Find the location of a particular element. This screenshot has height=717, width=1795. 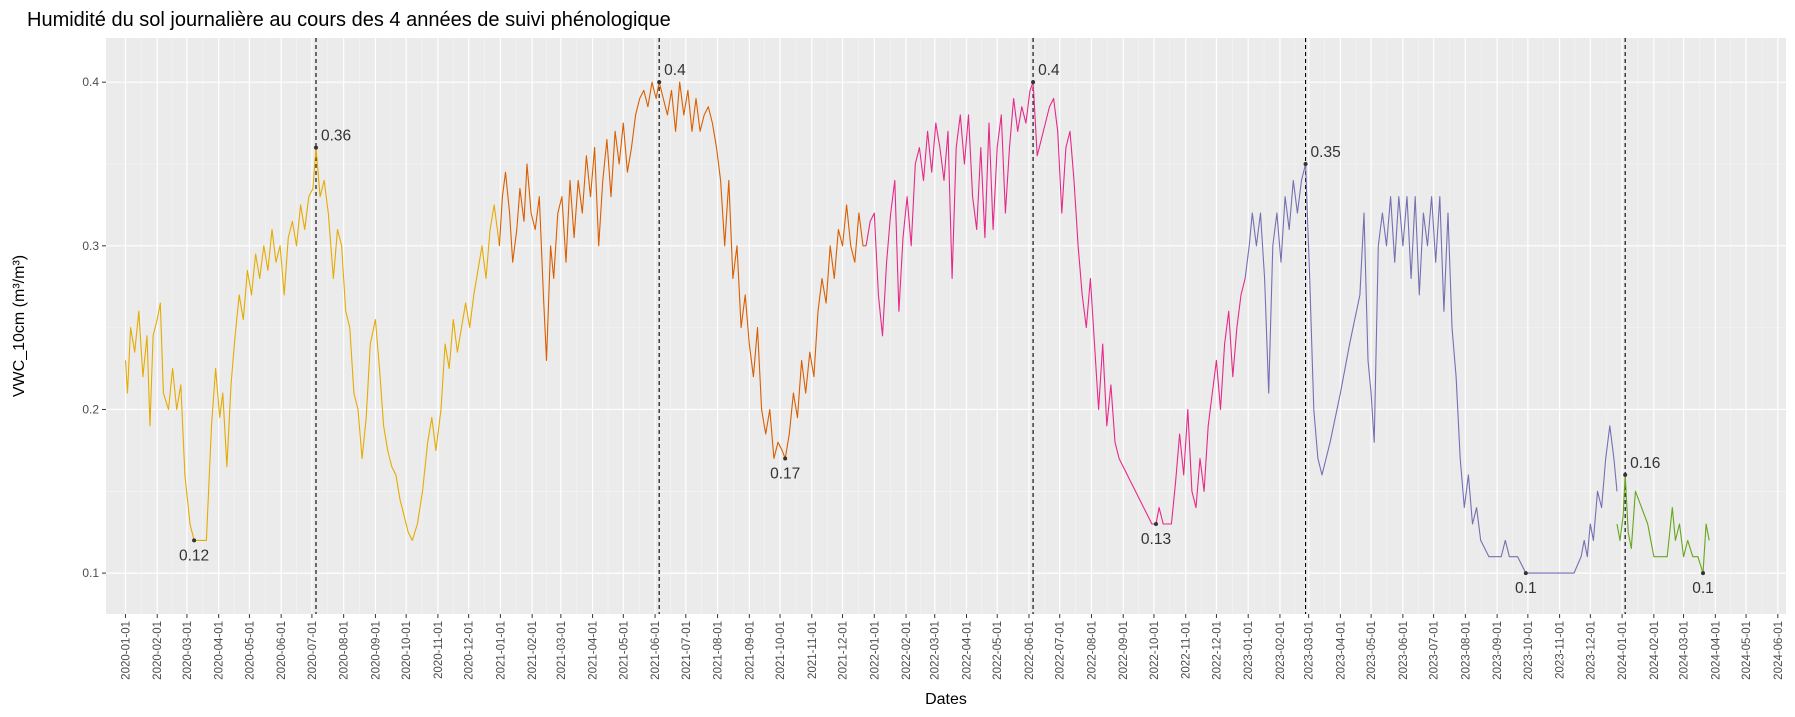

x-tick-label: 2020-10-01 is located at coordinates (407, 650).